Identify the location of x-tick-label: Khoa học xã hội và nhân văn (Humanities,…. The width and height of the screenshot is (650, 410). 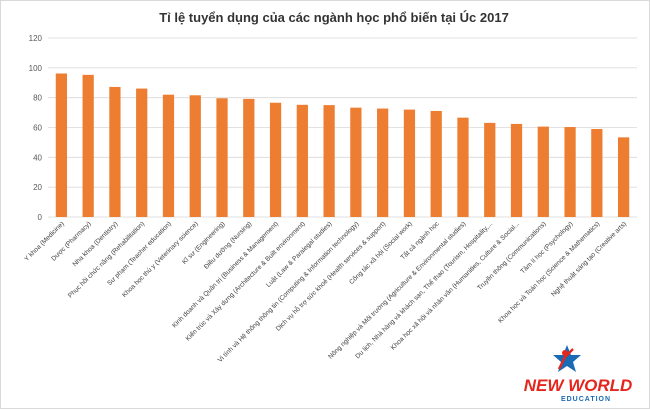
(455, 285).